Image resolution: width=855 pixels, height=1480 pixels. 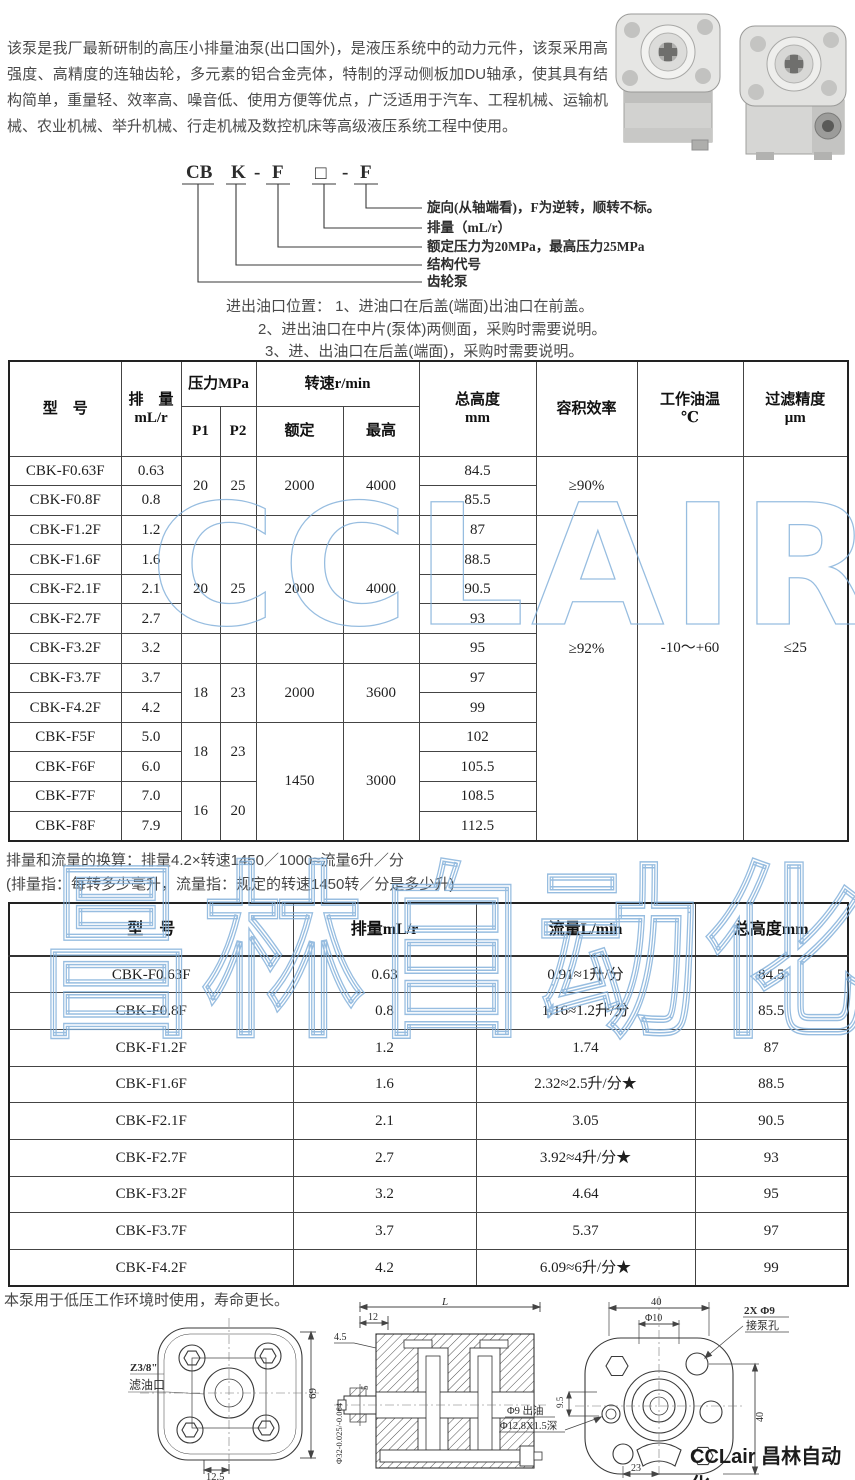 I want to click on value-cell: 18, so click(x=200, y=752).